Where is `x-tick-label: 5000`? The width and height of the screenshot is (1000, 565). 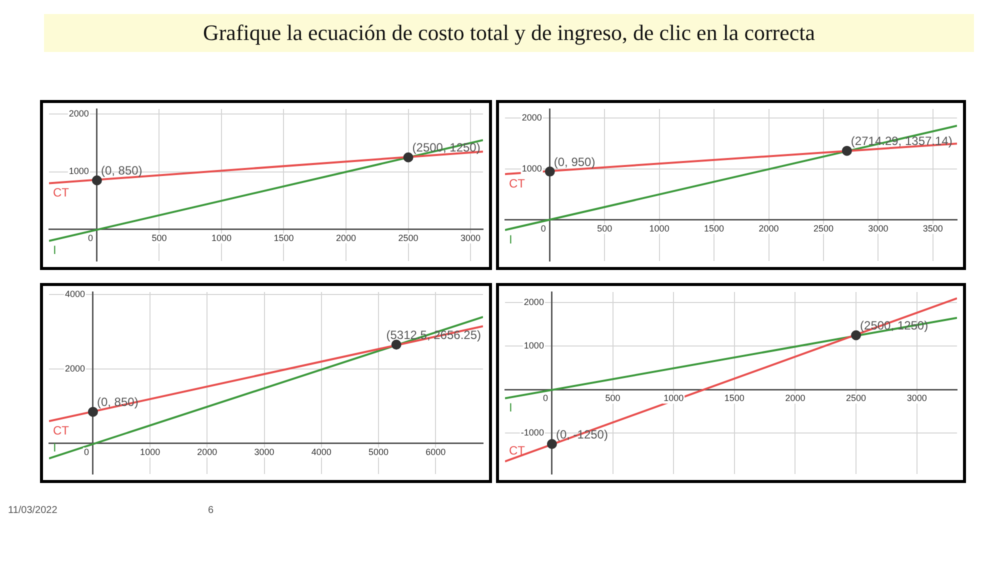
x-tick-label: 5000 is located at coordinates (378, 451).